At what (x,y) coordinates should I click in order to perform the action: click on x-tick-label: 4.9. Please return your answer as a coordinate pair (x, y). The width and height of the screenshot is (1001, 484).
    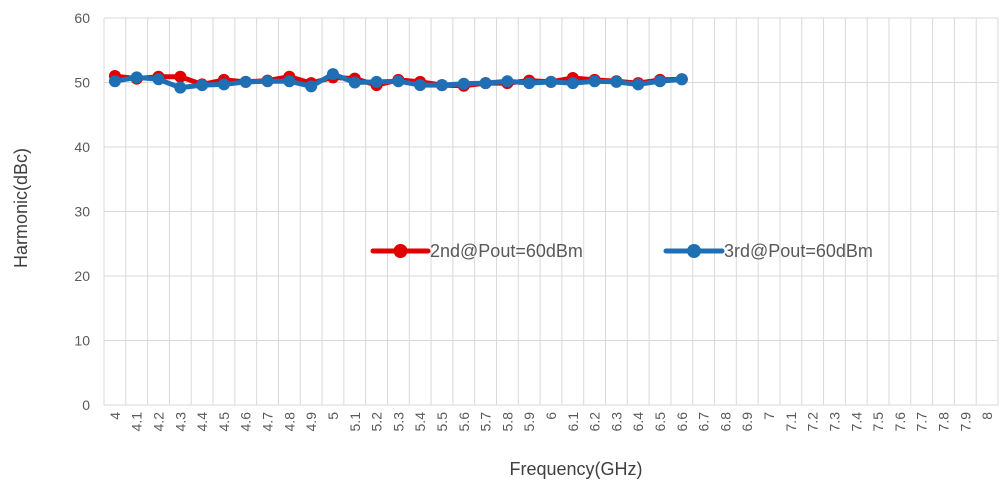
    Looking at the image, I should click on (311, 422).